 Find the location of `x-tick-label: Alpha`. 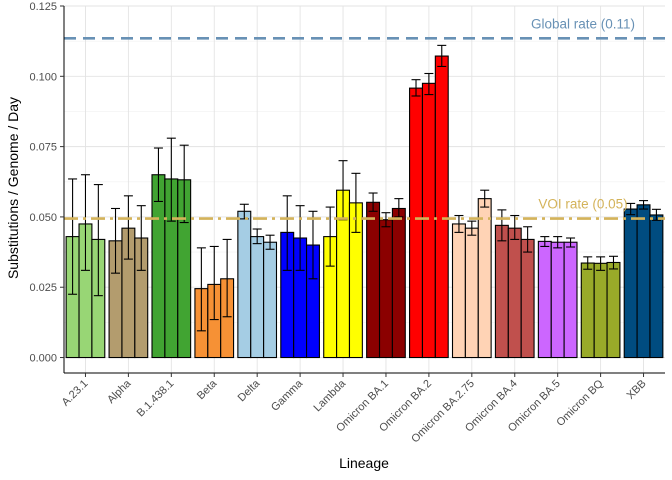

x-tick-label: Alpha is located at coordinates (119, 391).